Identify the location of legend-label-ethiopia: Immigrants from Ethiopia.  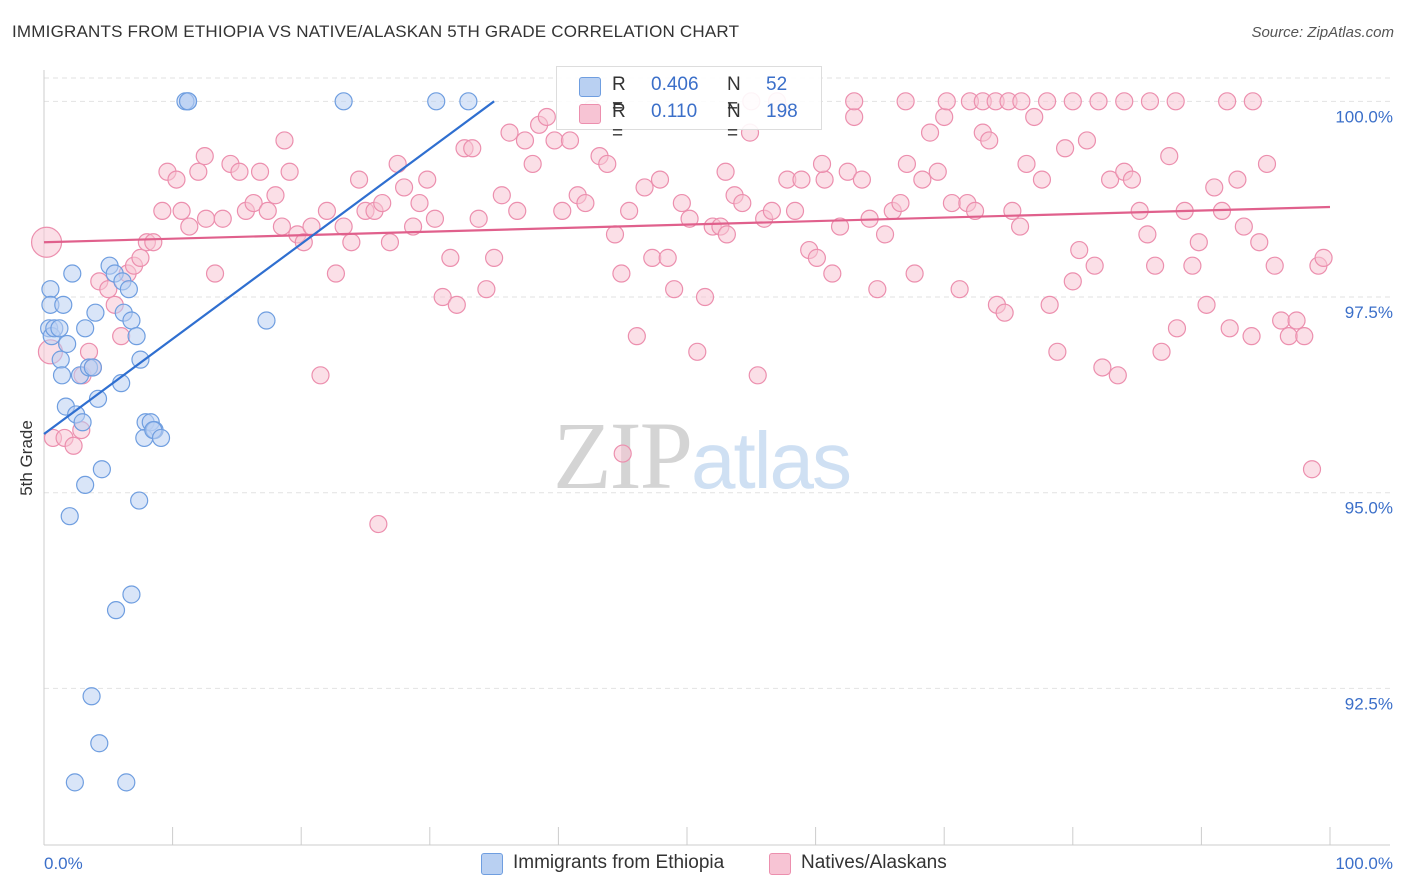
(619, 862).